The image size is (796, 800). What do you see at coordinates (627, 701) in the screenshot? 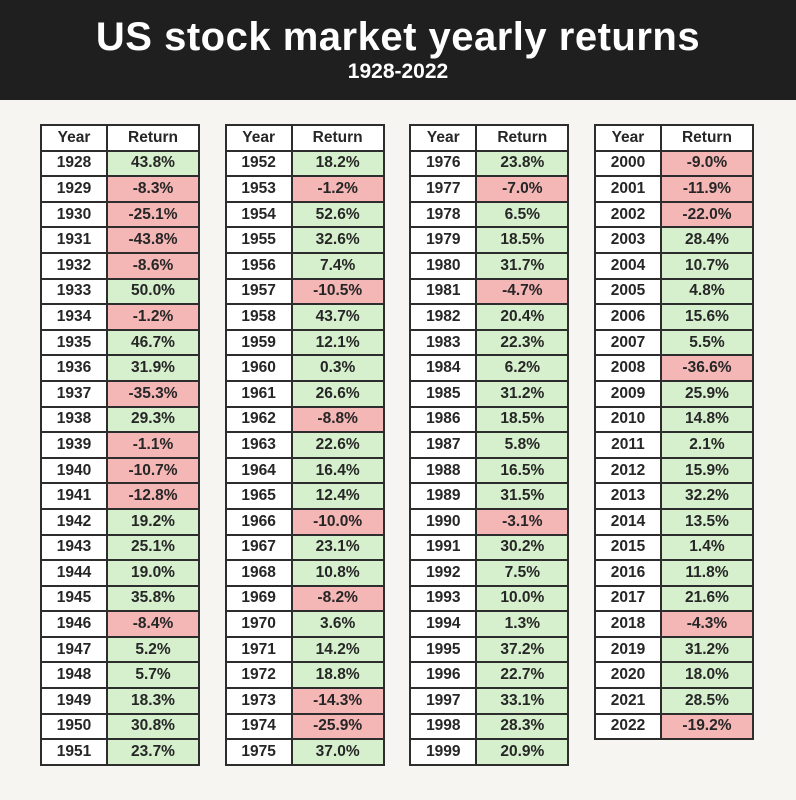
I see `year-cell: 2021` at bounding box center [627, 701].